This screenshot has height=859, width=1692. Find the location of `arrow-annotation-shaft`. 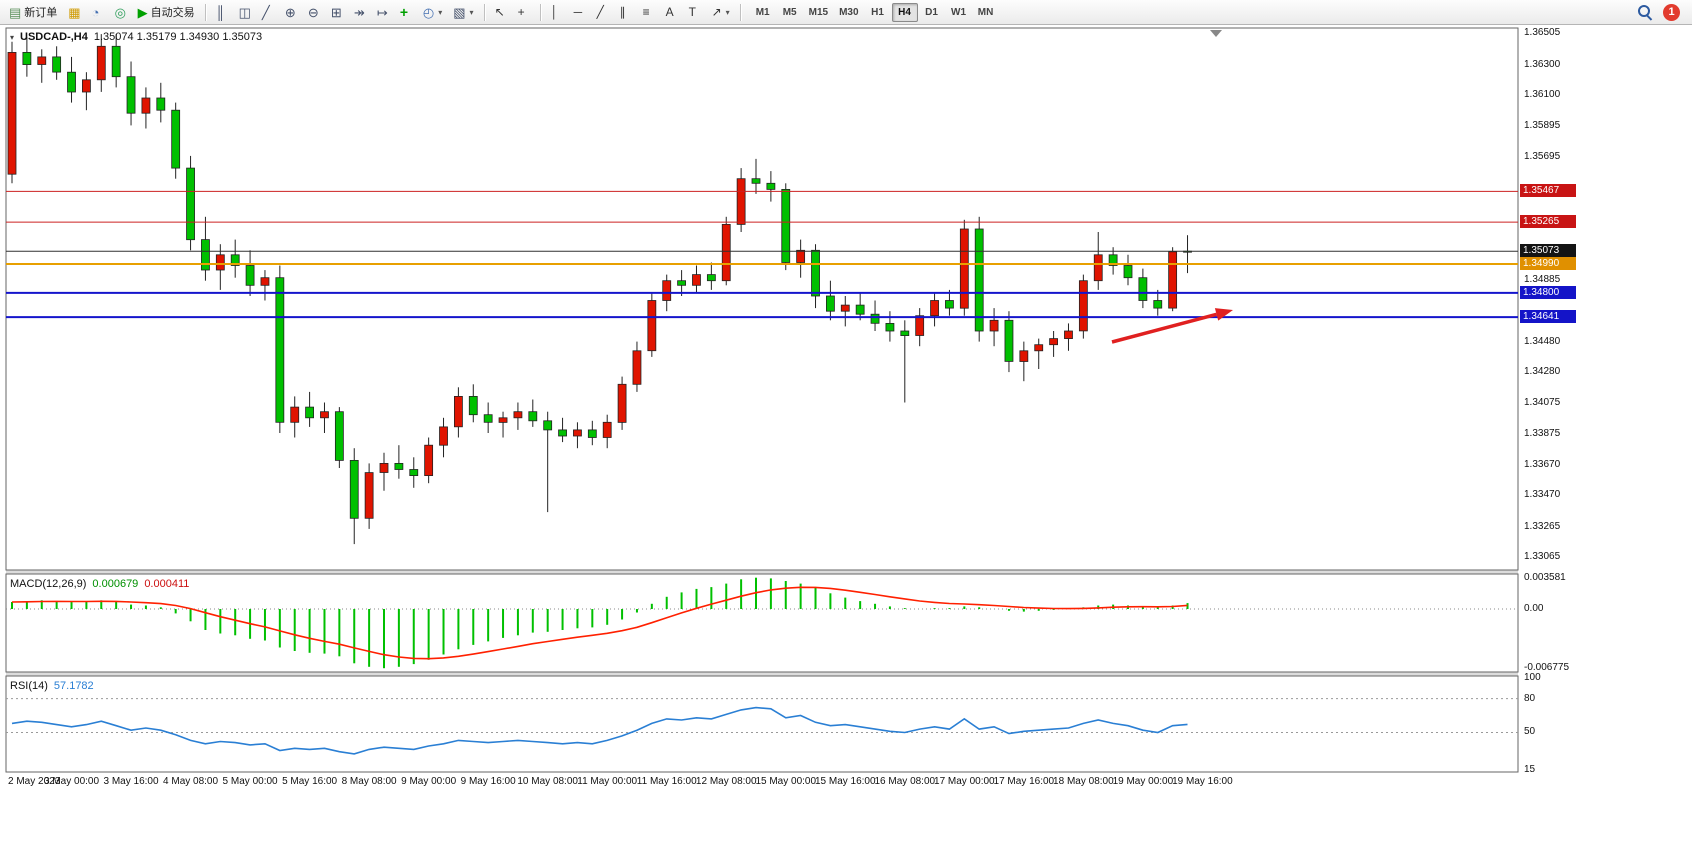

arrow-annotation-shaft is located at coordinates (1164, 328).